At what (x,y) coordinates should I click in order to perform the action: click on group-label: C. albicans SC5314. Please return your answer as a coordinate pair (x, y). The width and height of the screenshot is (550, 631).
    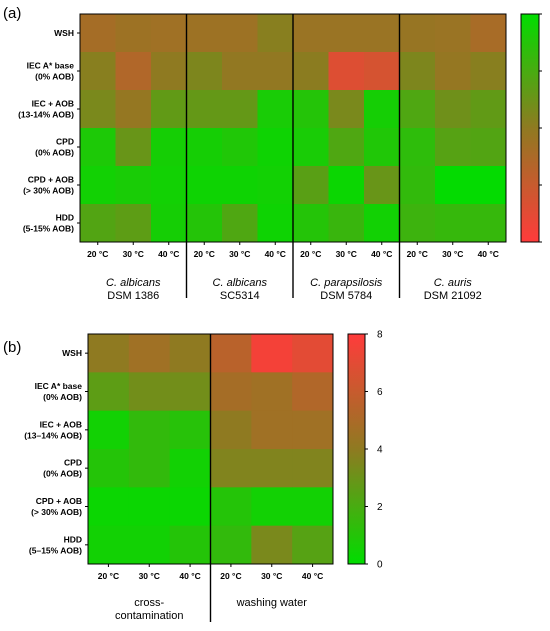
    Looking at the image, I should click on (240, 289).